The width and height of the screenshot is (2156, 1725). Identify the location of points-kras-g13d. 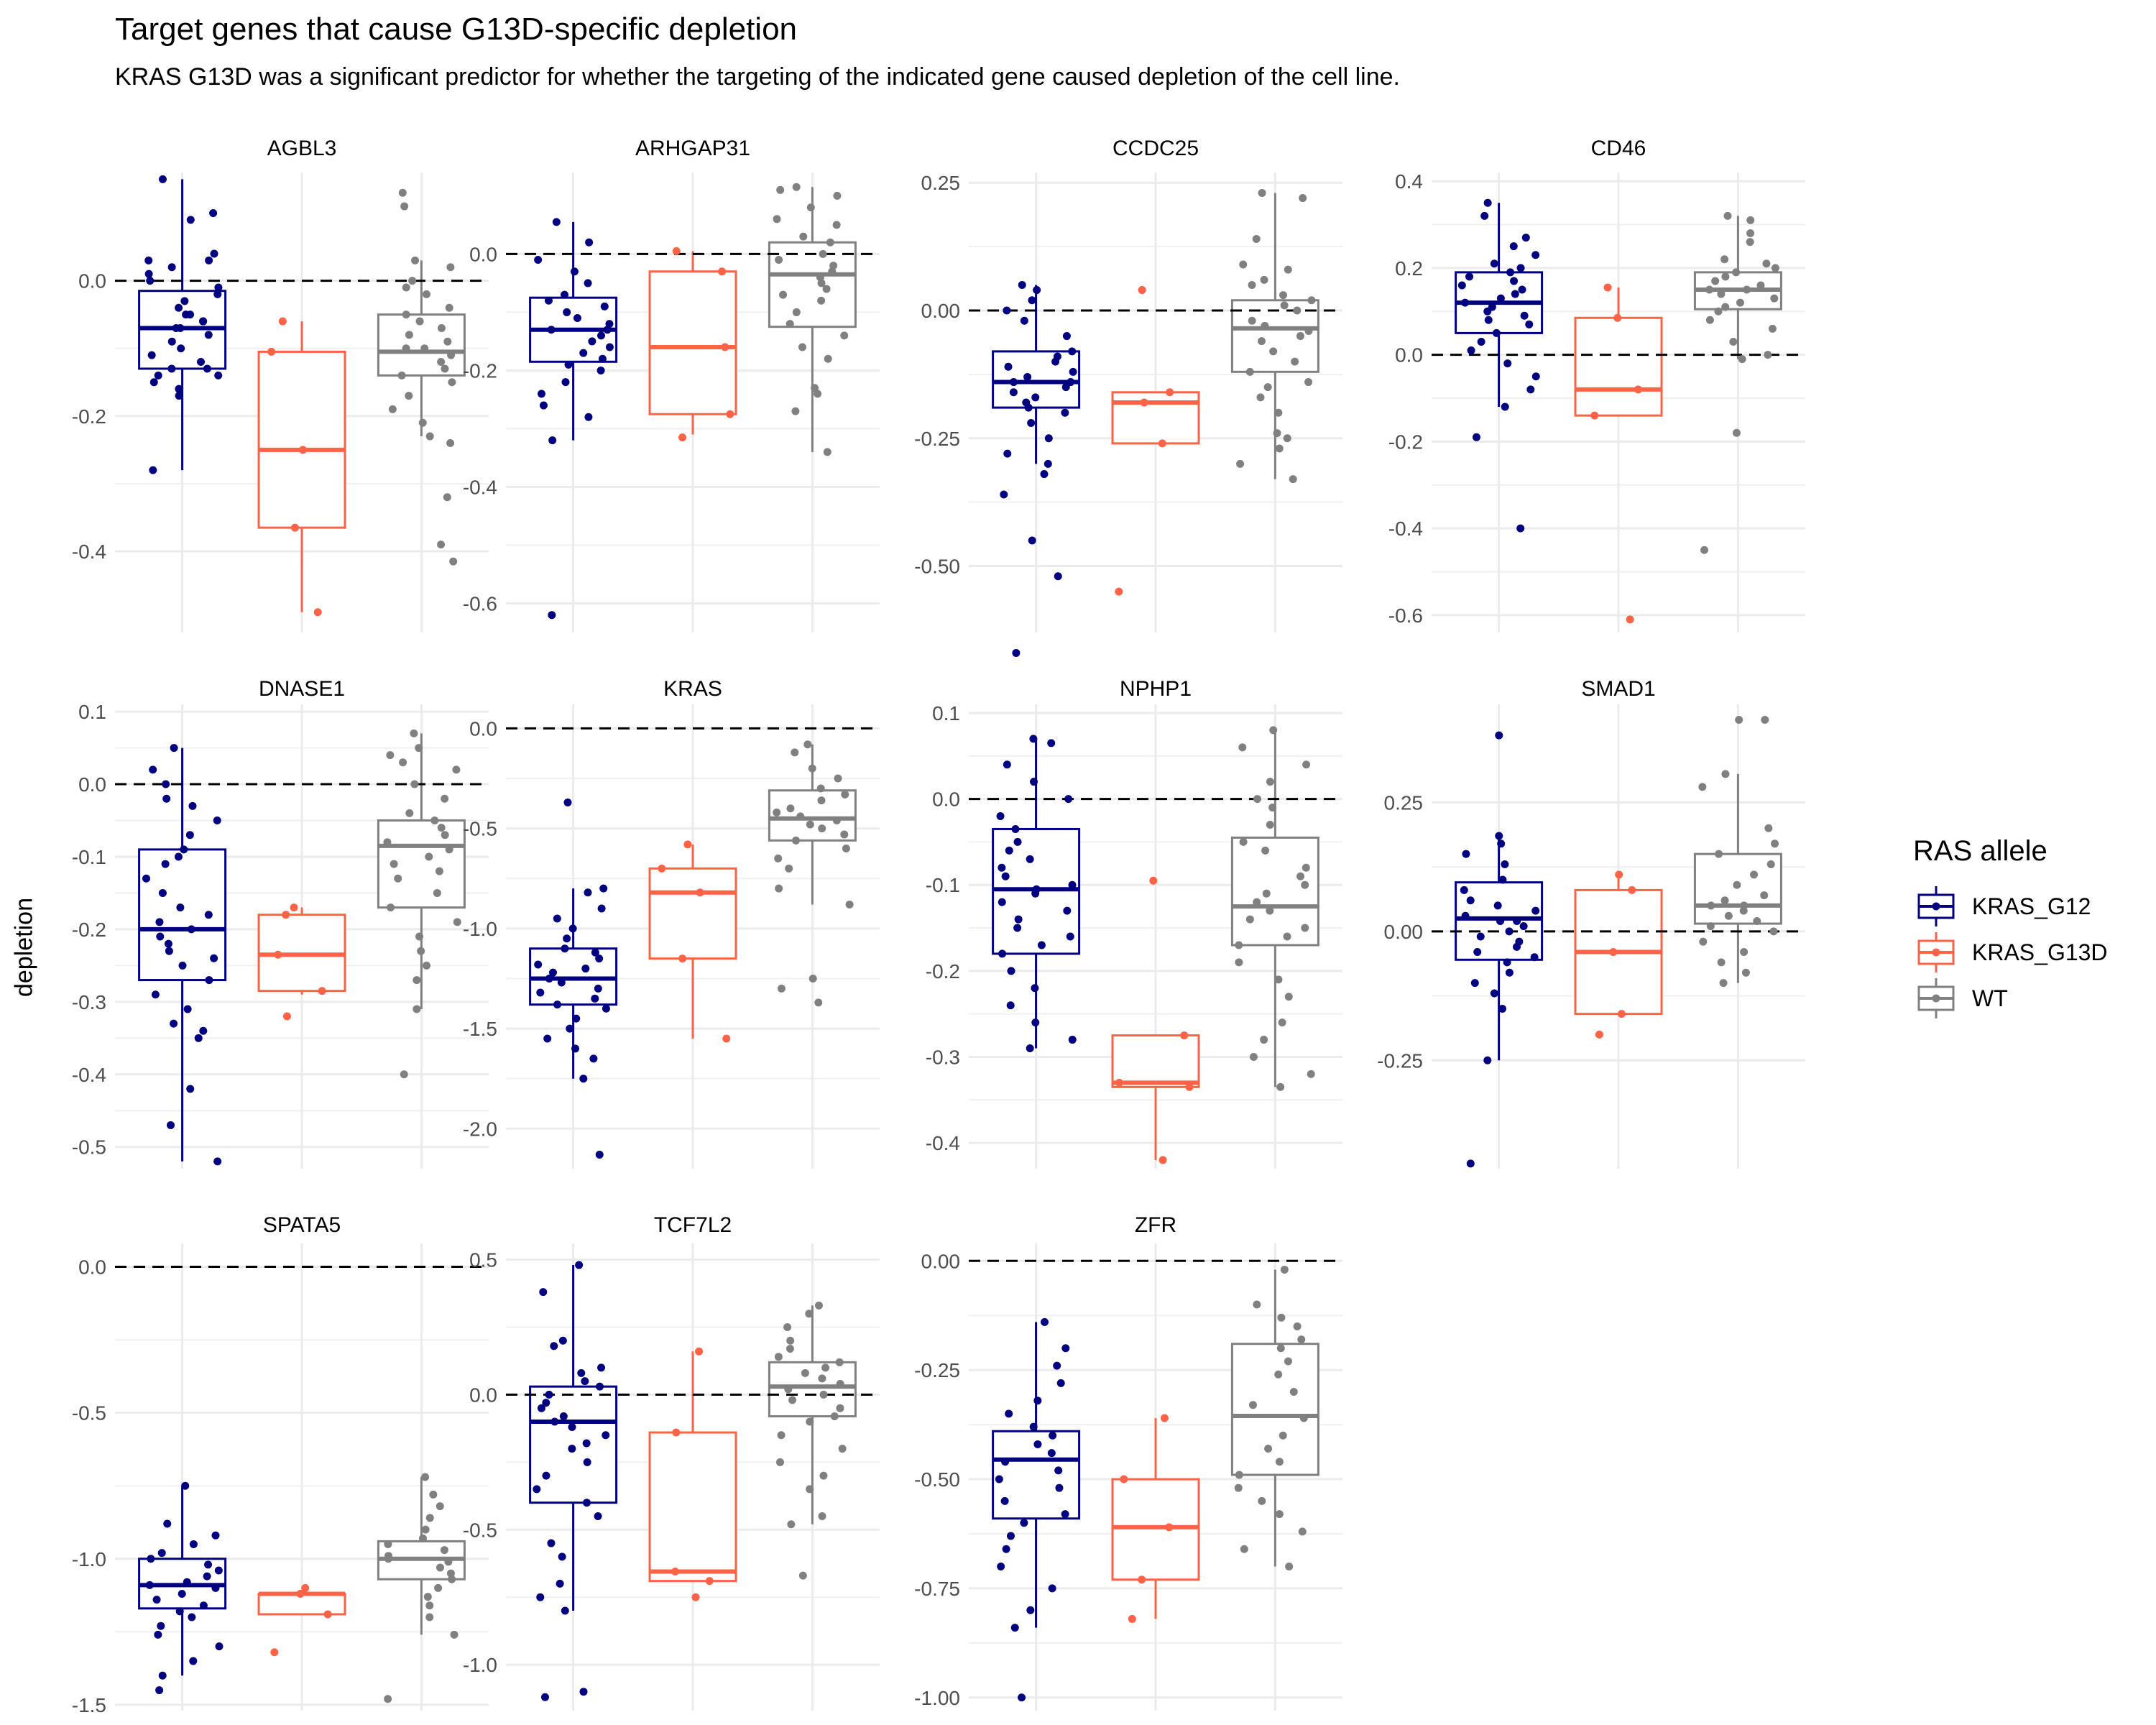
(693, 1474).